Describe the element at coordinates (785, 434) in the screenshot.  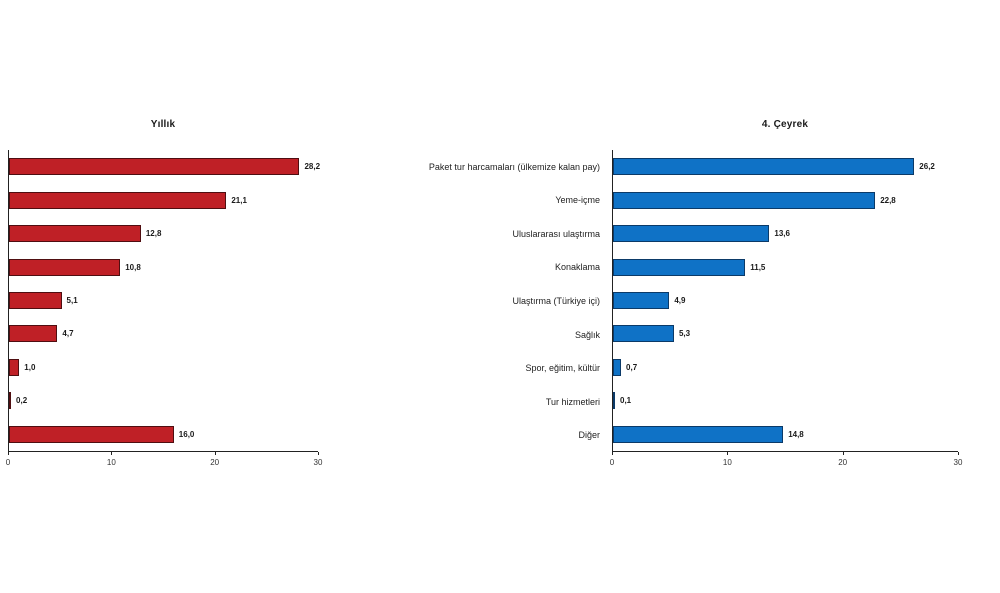
I see `bar-row: 14,8` at that location.